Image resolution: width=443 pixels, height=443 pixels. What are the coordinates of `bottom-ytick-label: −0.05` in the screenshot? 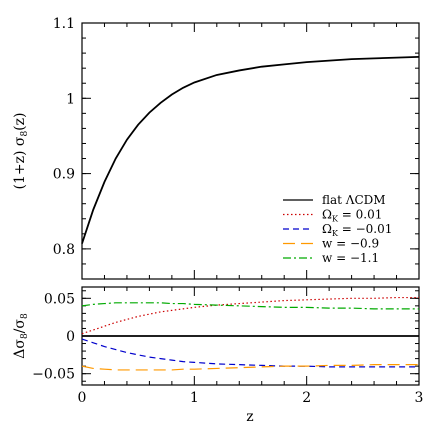 It's located at (53, 375).